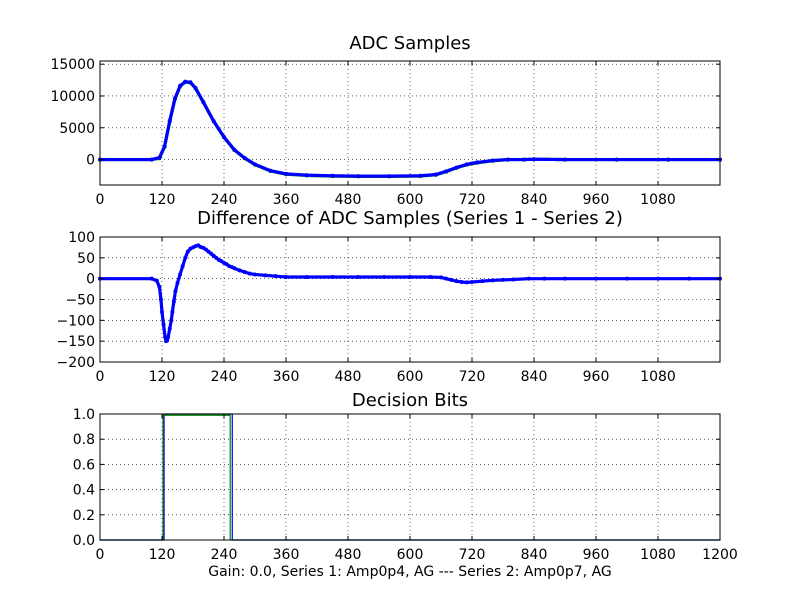 This screenshot has width=800, height=600. I want to click on y-tick-label: −150, so click(76, 342).